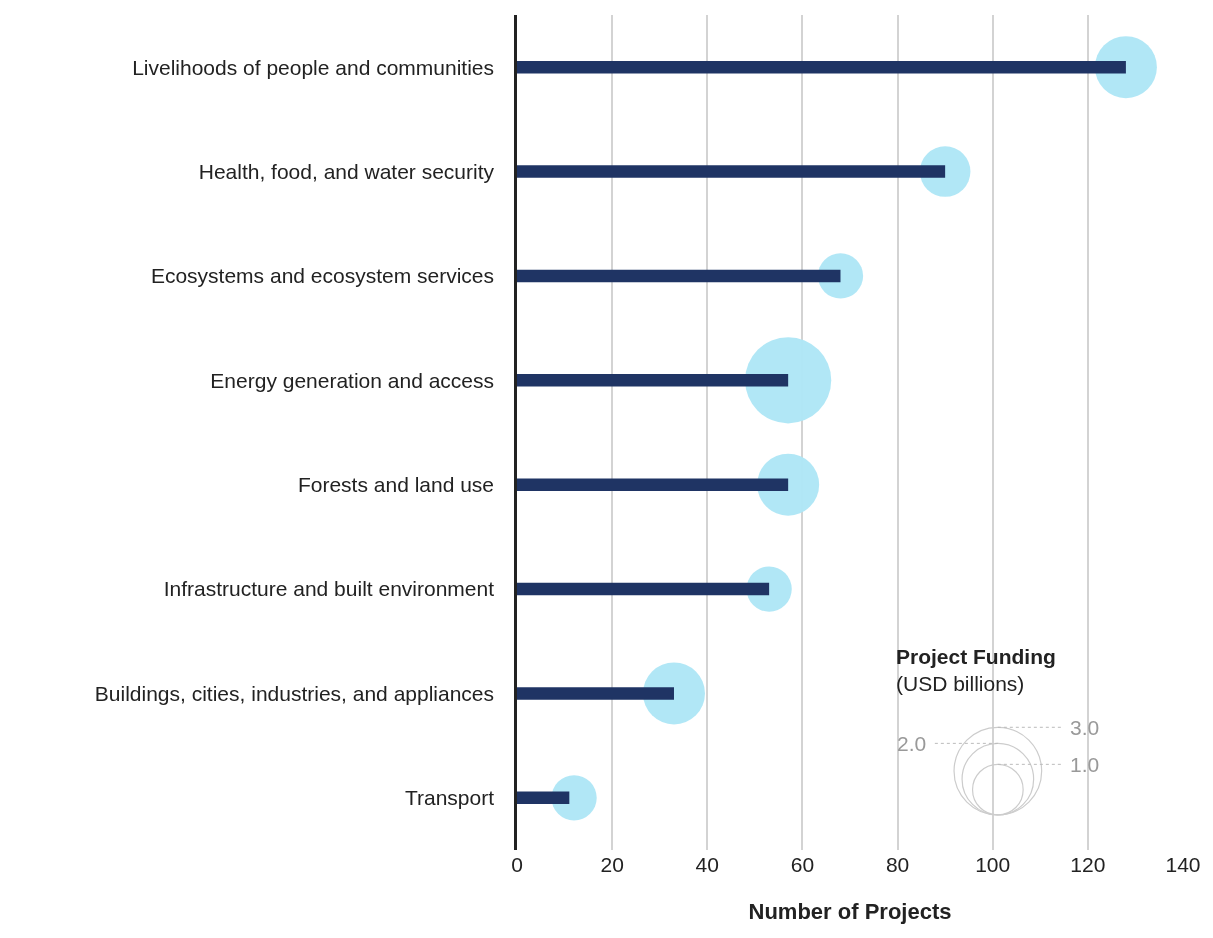 The height and width of the screenshot is (938, 1213). Describe the element at coordinates (802, 864) in the screenshot. I see `x-tick-label: 60` at that location.